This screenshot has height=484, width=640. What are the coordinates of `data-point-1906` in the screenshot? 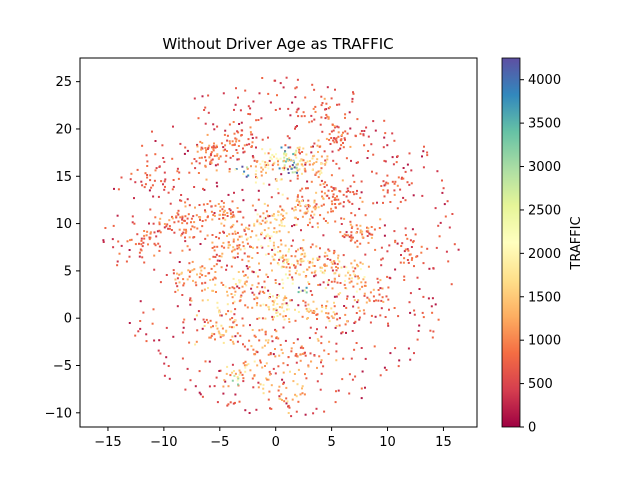 It's located at (298, 401).